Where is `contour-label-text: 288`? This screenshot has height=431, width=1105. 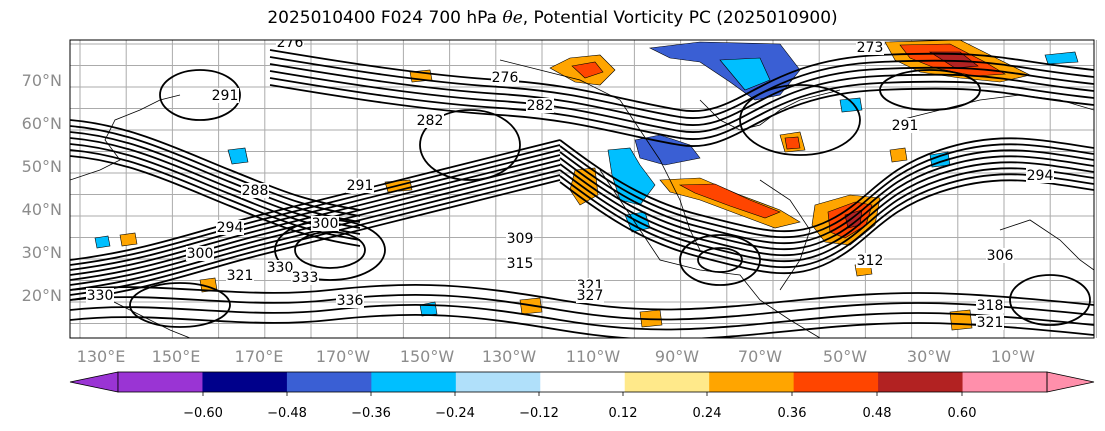 contour-label-text: 288 is located at coordinates (255, 191).